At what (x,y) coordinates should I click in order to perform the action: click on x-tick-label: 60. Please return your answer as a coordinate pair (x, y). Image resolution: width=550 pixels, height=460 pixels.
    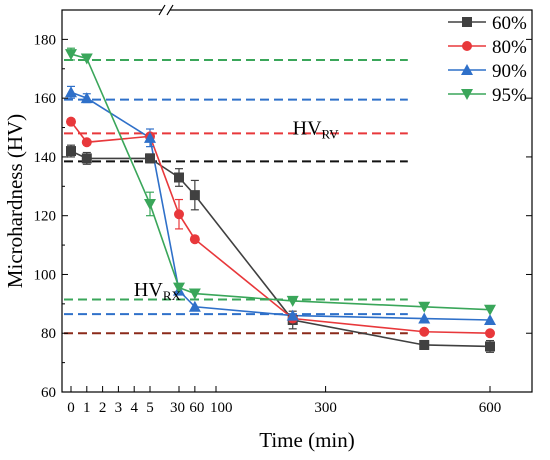
    Looking at the image, I should click on (196, 408).